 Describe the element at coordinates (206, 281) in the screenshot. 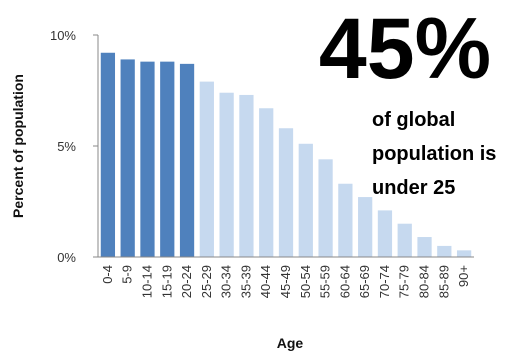

I see `x-tick-label: 25-29` at that location.